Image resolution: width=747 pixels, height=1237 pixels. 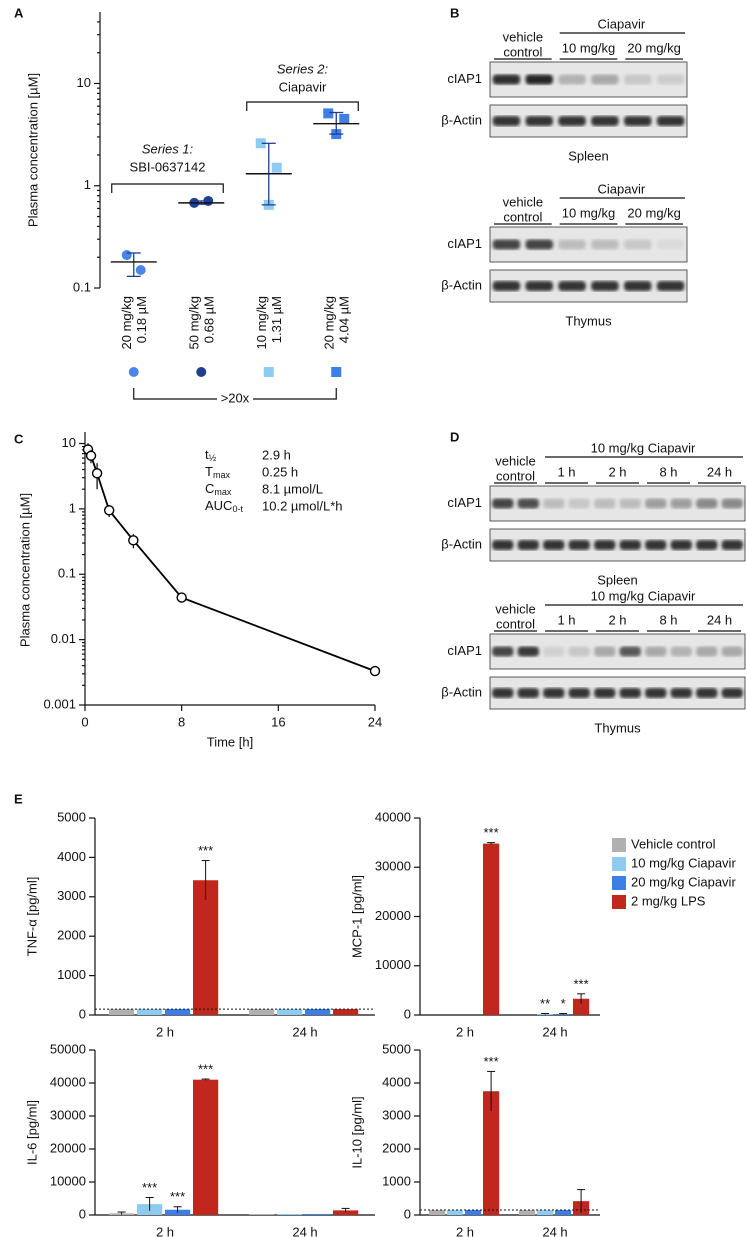 What do you see at coordinates (141, 319) in the screenshot?
I see `value-label: 0.18 µM` at bounding box center [141, 319].